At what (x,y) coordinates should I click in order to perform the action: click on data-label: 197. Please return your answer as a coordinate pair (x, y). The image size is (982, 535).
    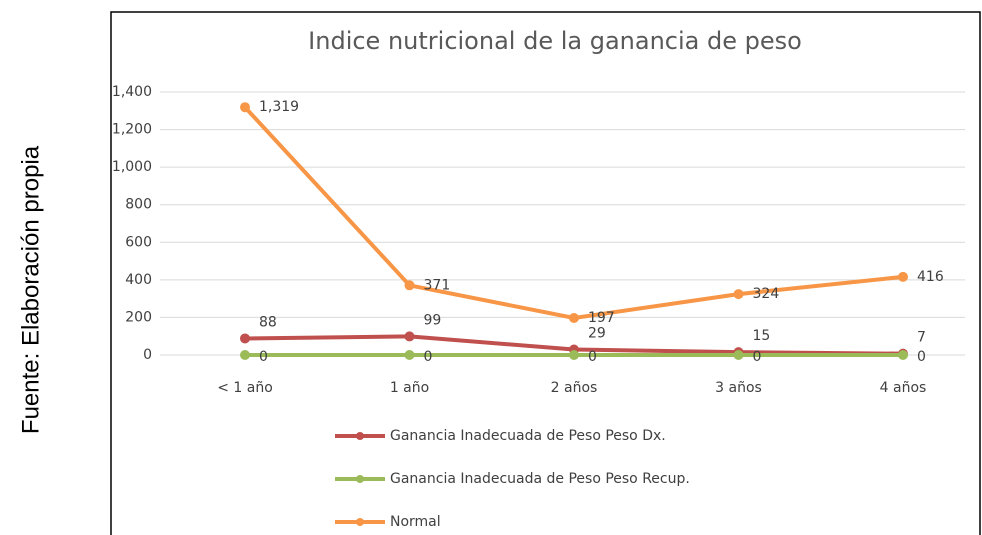
    Looking at the image, I should click on (601, 318).